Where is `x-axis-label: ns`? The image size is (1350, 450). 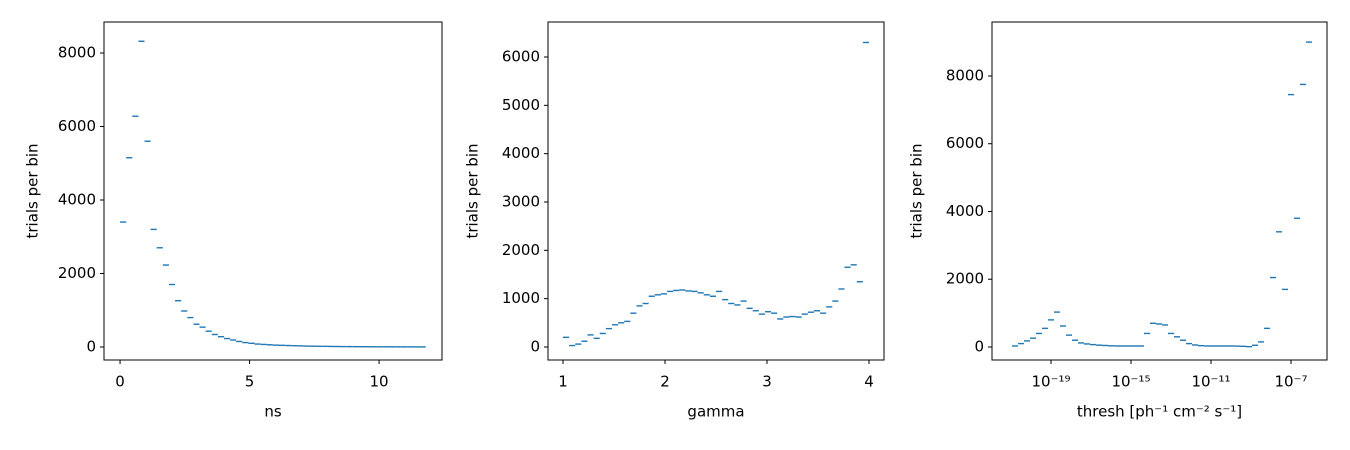 x-axis-label: ns is located at coordinates (273, 412).